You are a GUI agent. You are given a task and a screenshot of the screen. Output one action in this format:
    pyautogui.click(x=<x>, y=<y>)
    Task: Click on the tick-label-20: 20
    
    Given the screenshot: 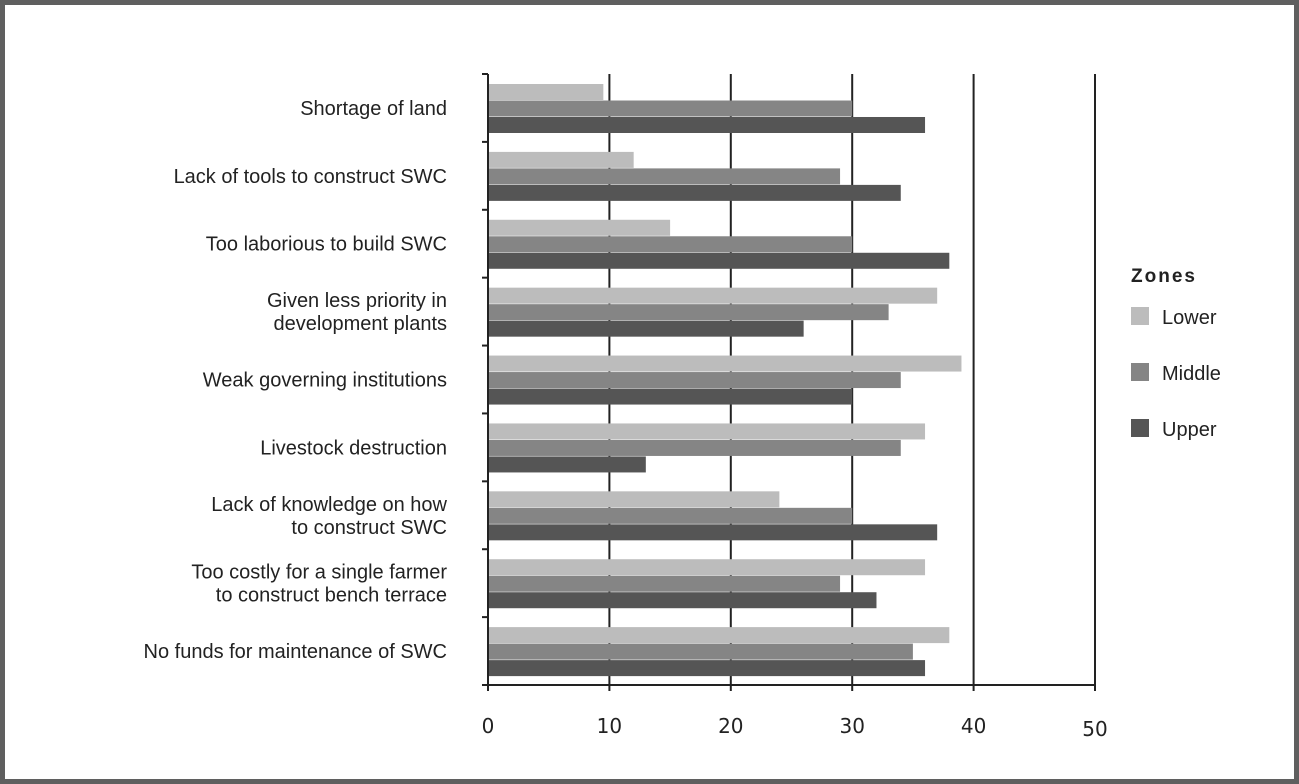 What is the action you would take?
    pyautogui.click(x=730, y=726)
    